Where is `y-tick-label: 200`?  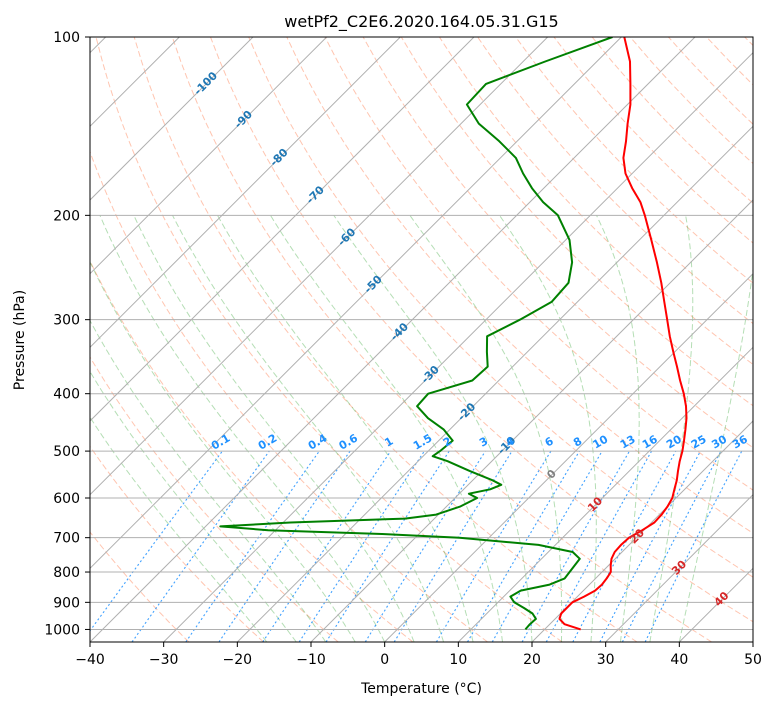 y-tick-label: 200 is located at coordinates (66, 216).